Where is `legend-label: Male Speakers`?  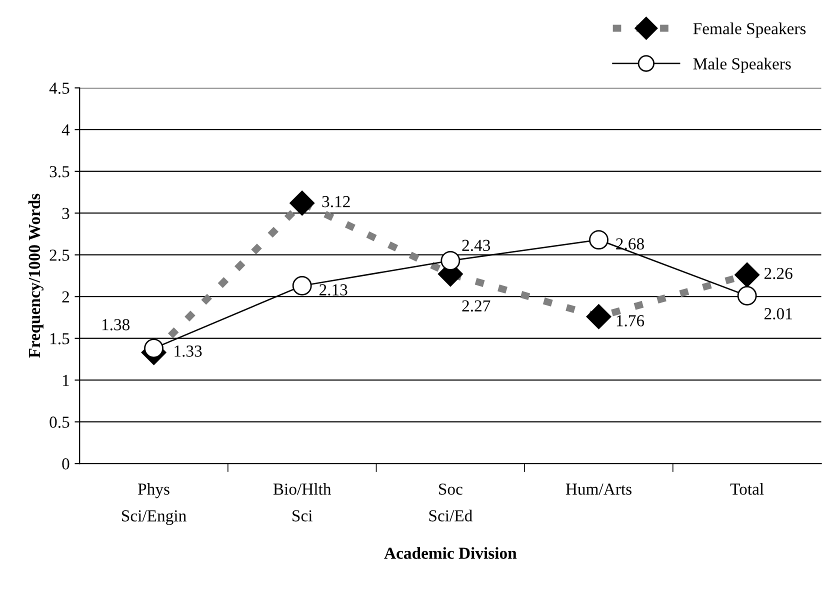
legend-label: Male Speakers is located at coordinates (742, 65).